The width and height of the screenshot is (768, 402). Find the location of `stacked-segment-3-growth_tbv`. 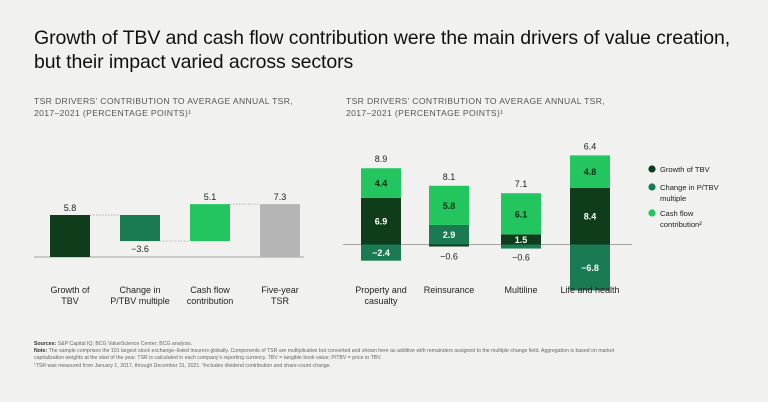

stacked-segment-3-growth_tbv is located at coordinates (590, 216).